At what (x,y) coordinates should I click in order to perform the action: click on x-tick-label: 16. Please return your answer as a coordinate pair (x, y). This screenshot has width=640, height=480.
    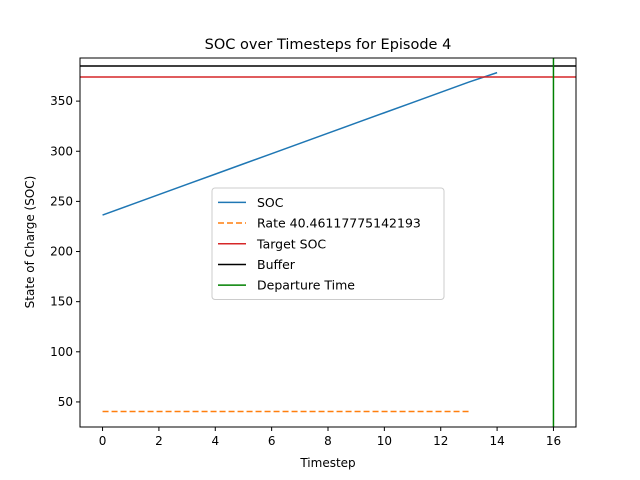
    Looking at the image, I should click on (553, 441).